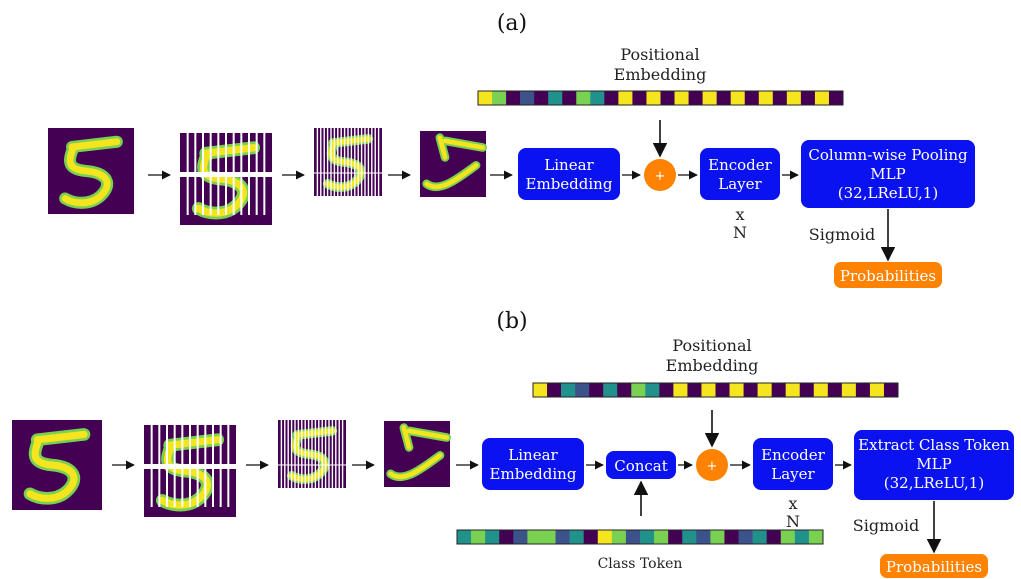 The height and width of the screenshot is (579, 1021). Describe the element at coordinates (934, 465) in the screenshot. I see `panel-b-head-block` at that location.